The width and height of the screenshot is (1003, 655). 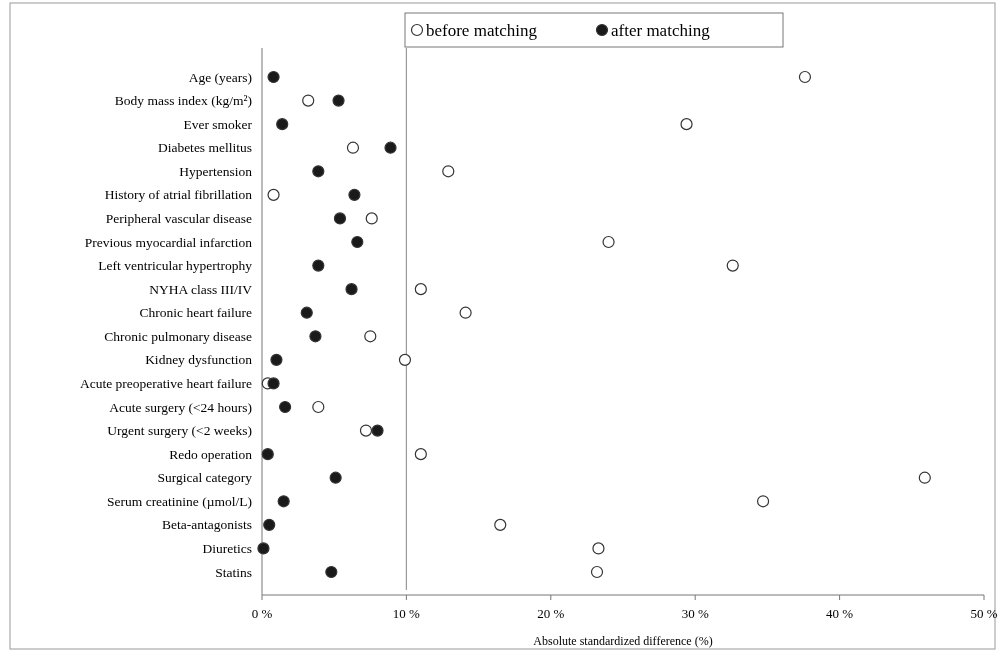 I want to click on y-tick-label: NYHA class III/IV, so click(x=201, y=289).